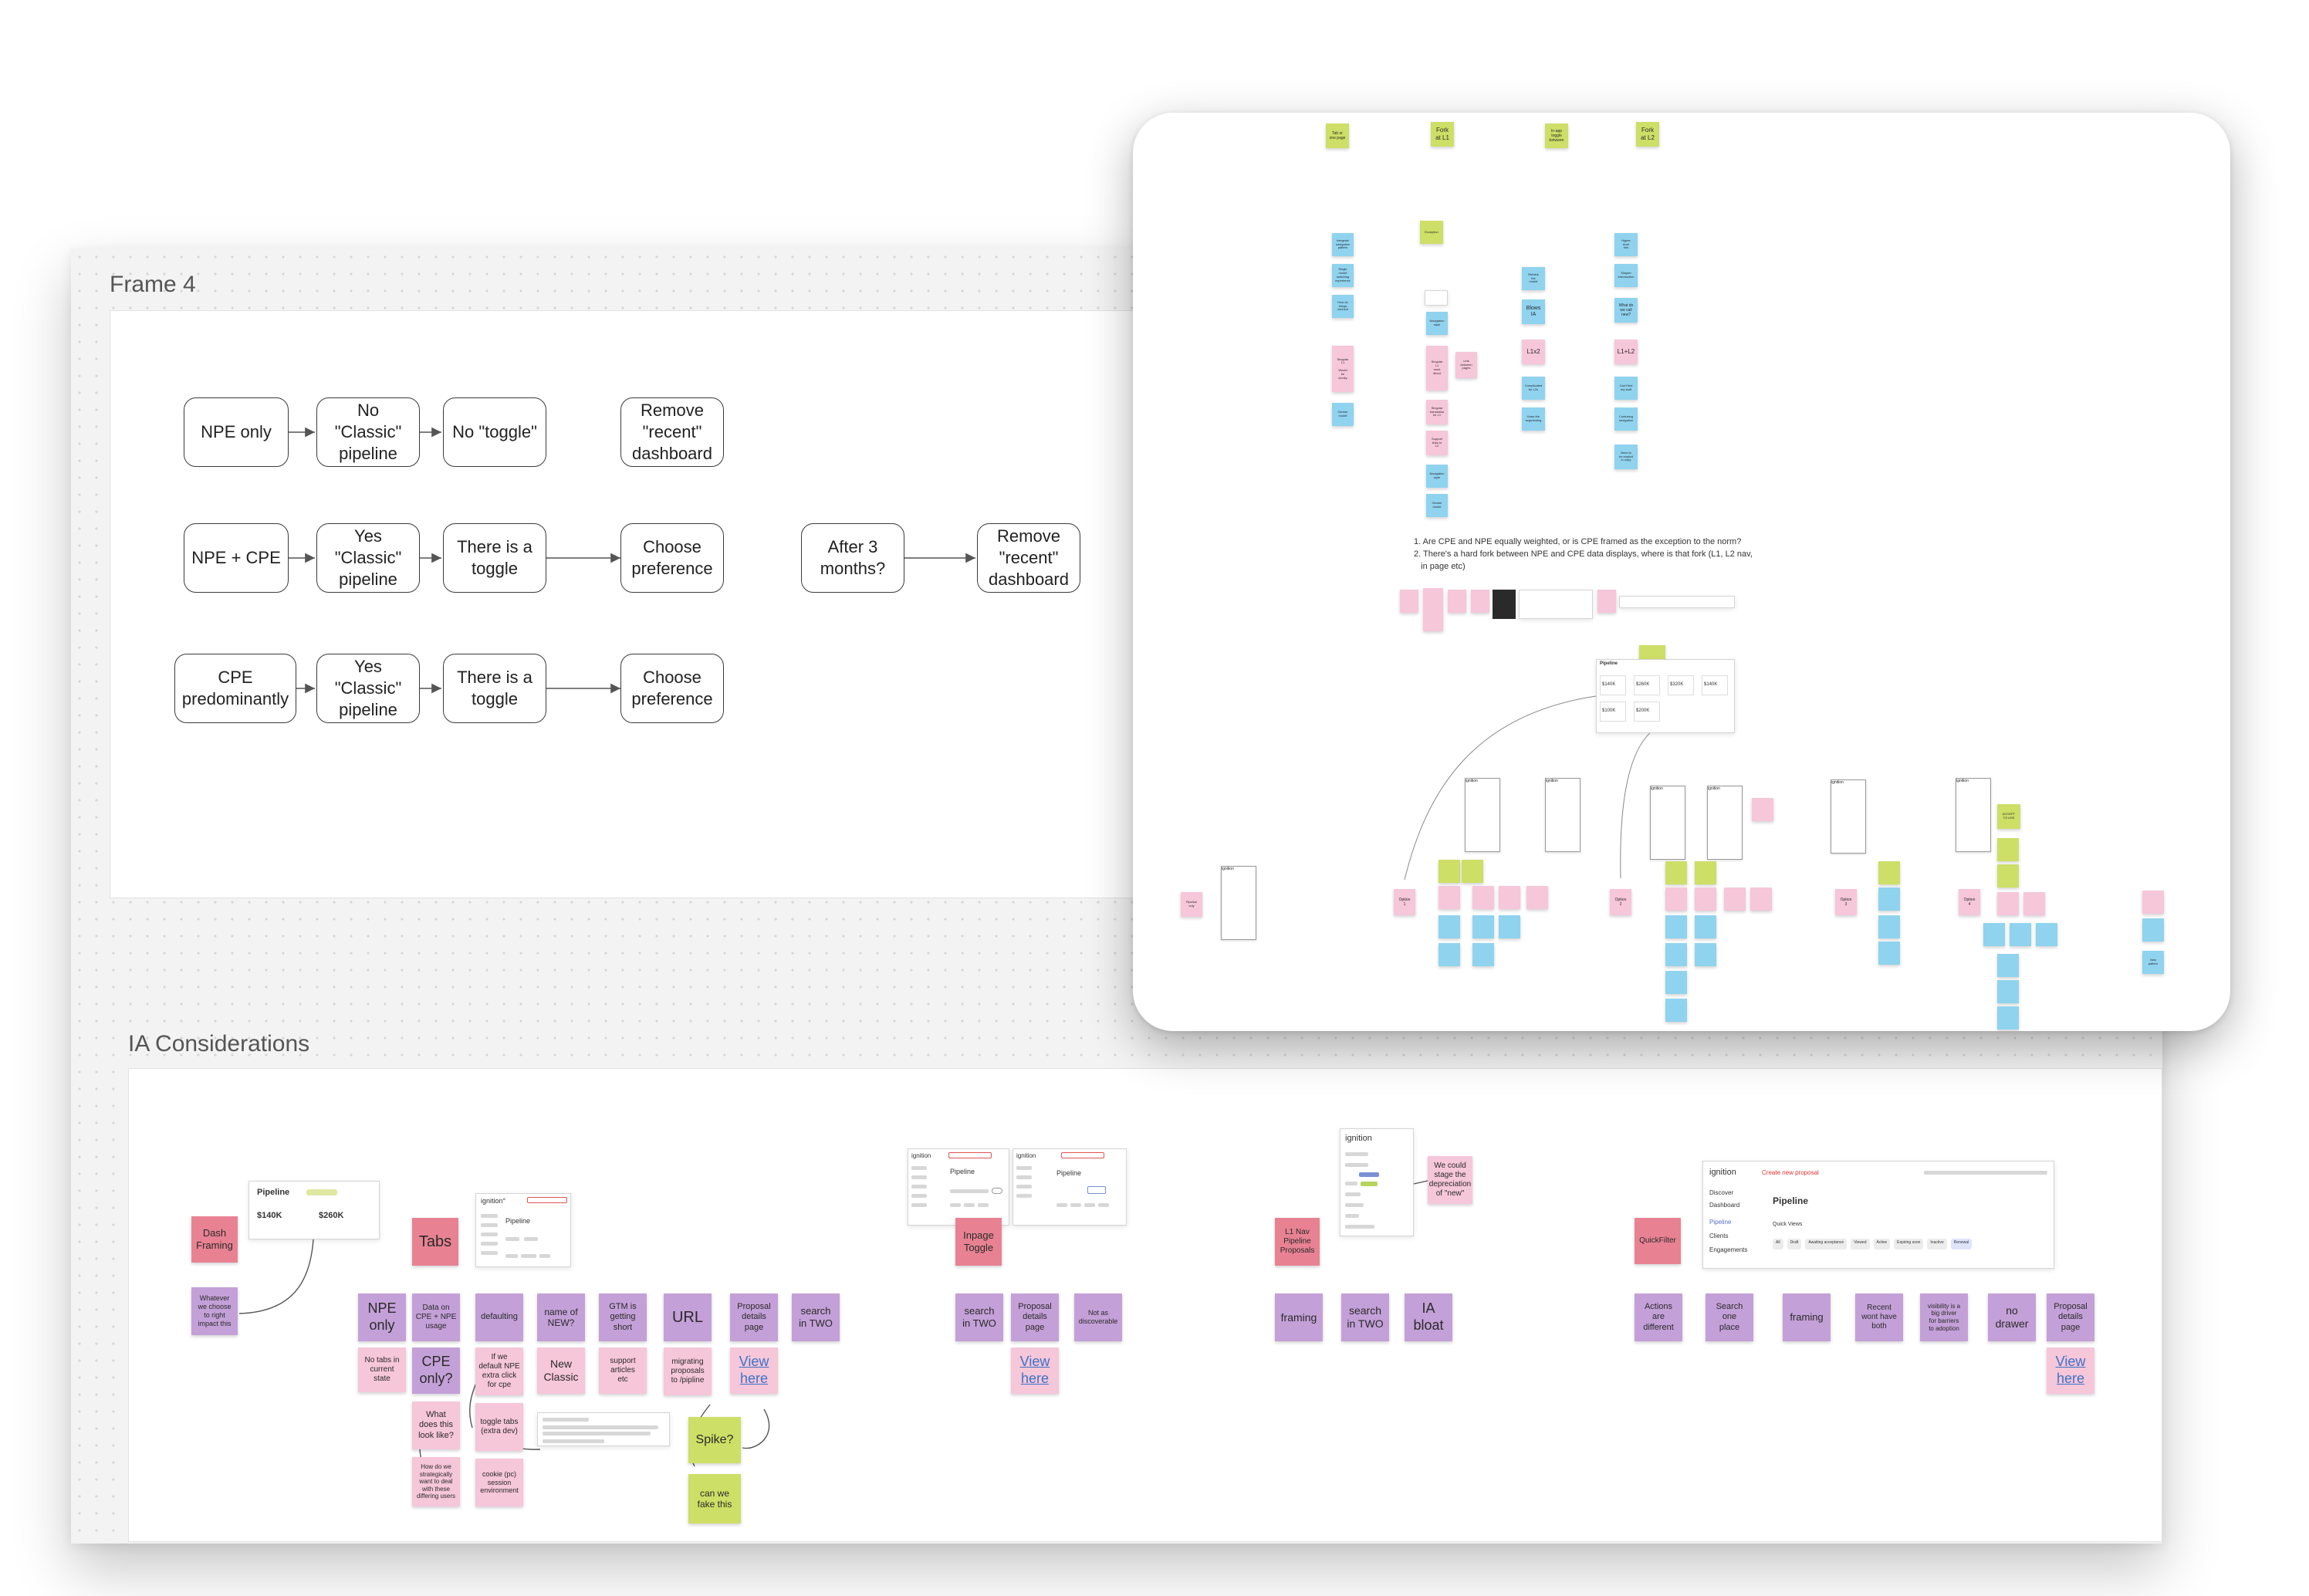 Image resolution: width=2309 pixels, height=1596 pixels. I want to click on panel-sticky-option-3: Option 3, so click(1846, 902).